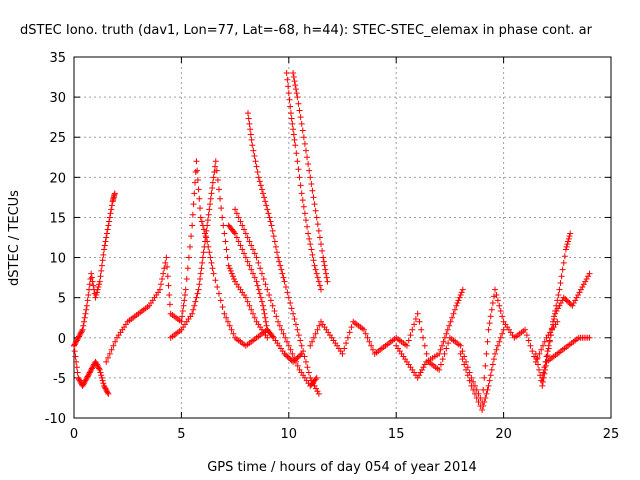 This screenshot has height=480, width=640. What do you see at coordinates (304, 181) in the screenshot?
I see `series-arc-h` at bounding box center [304, 181].